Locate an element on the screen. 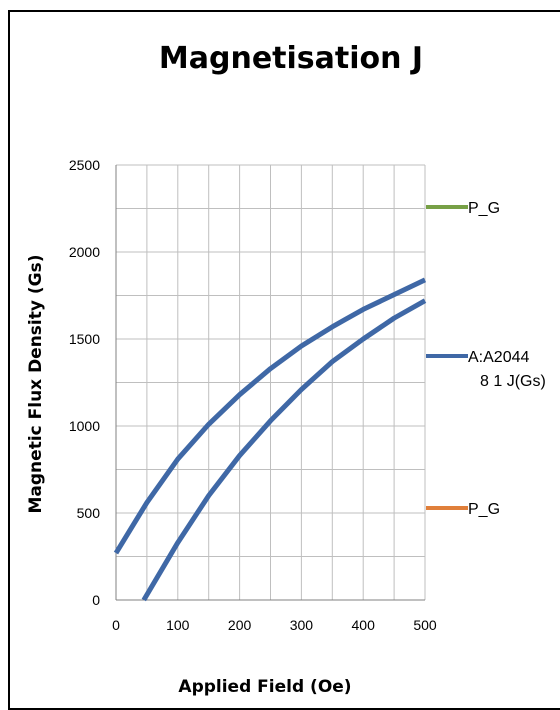 Image resolution: width=560 pixels, height=710 pixels. y-axis-label: Magnetic Flux Density (Gs) is located at coordinates (36, 384).